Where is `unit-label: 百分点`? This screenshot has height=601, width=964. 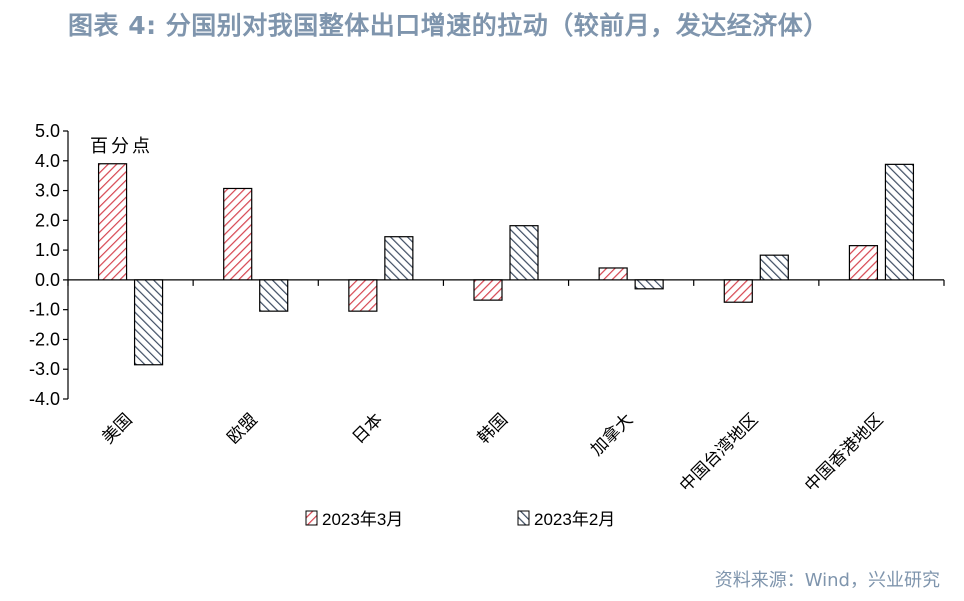
unit-label: 百分点 is located at coordinates (121, 146).